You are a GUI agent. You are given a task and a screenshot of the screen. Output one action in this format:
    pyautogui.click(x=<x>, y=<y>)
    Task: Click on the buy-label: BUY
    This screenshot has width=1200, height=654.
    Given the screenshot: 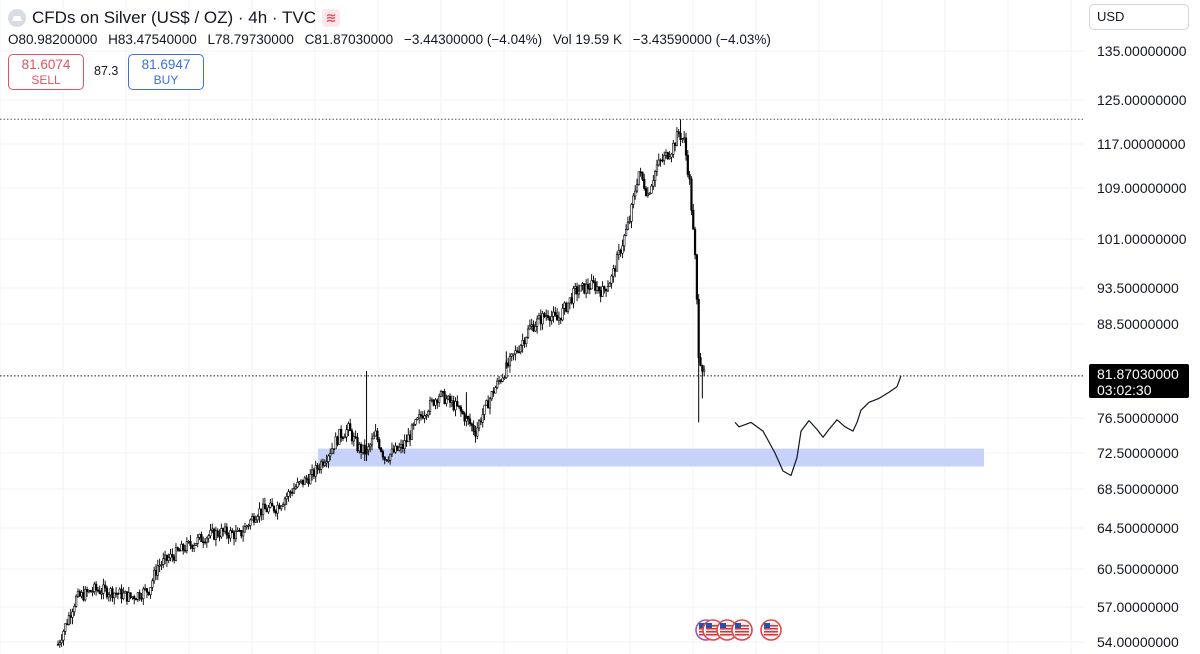 What is the action you would take?
    pyautogui.click(x=166, y=80)
    